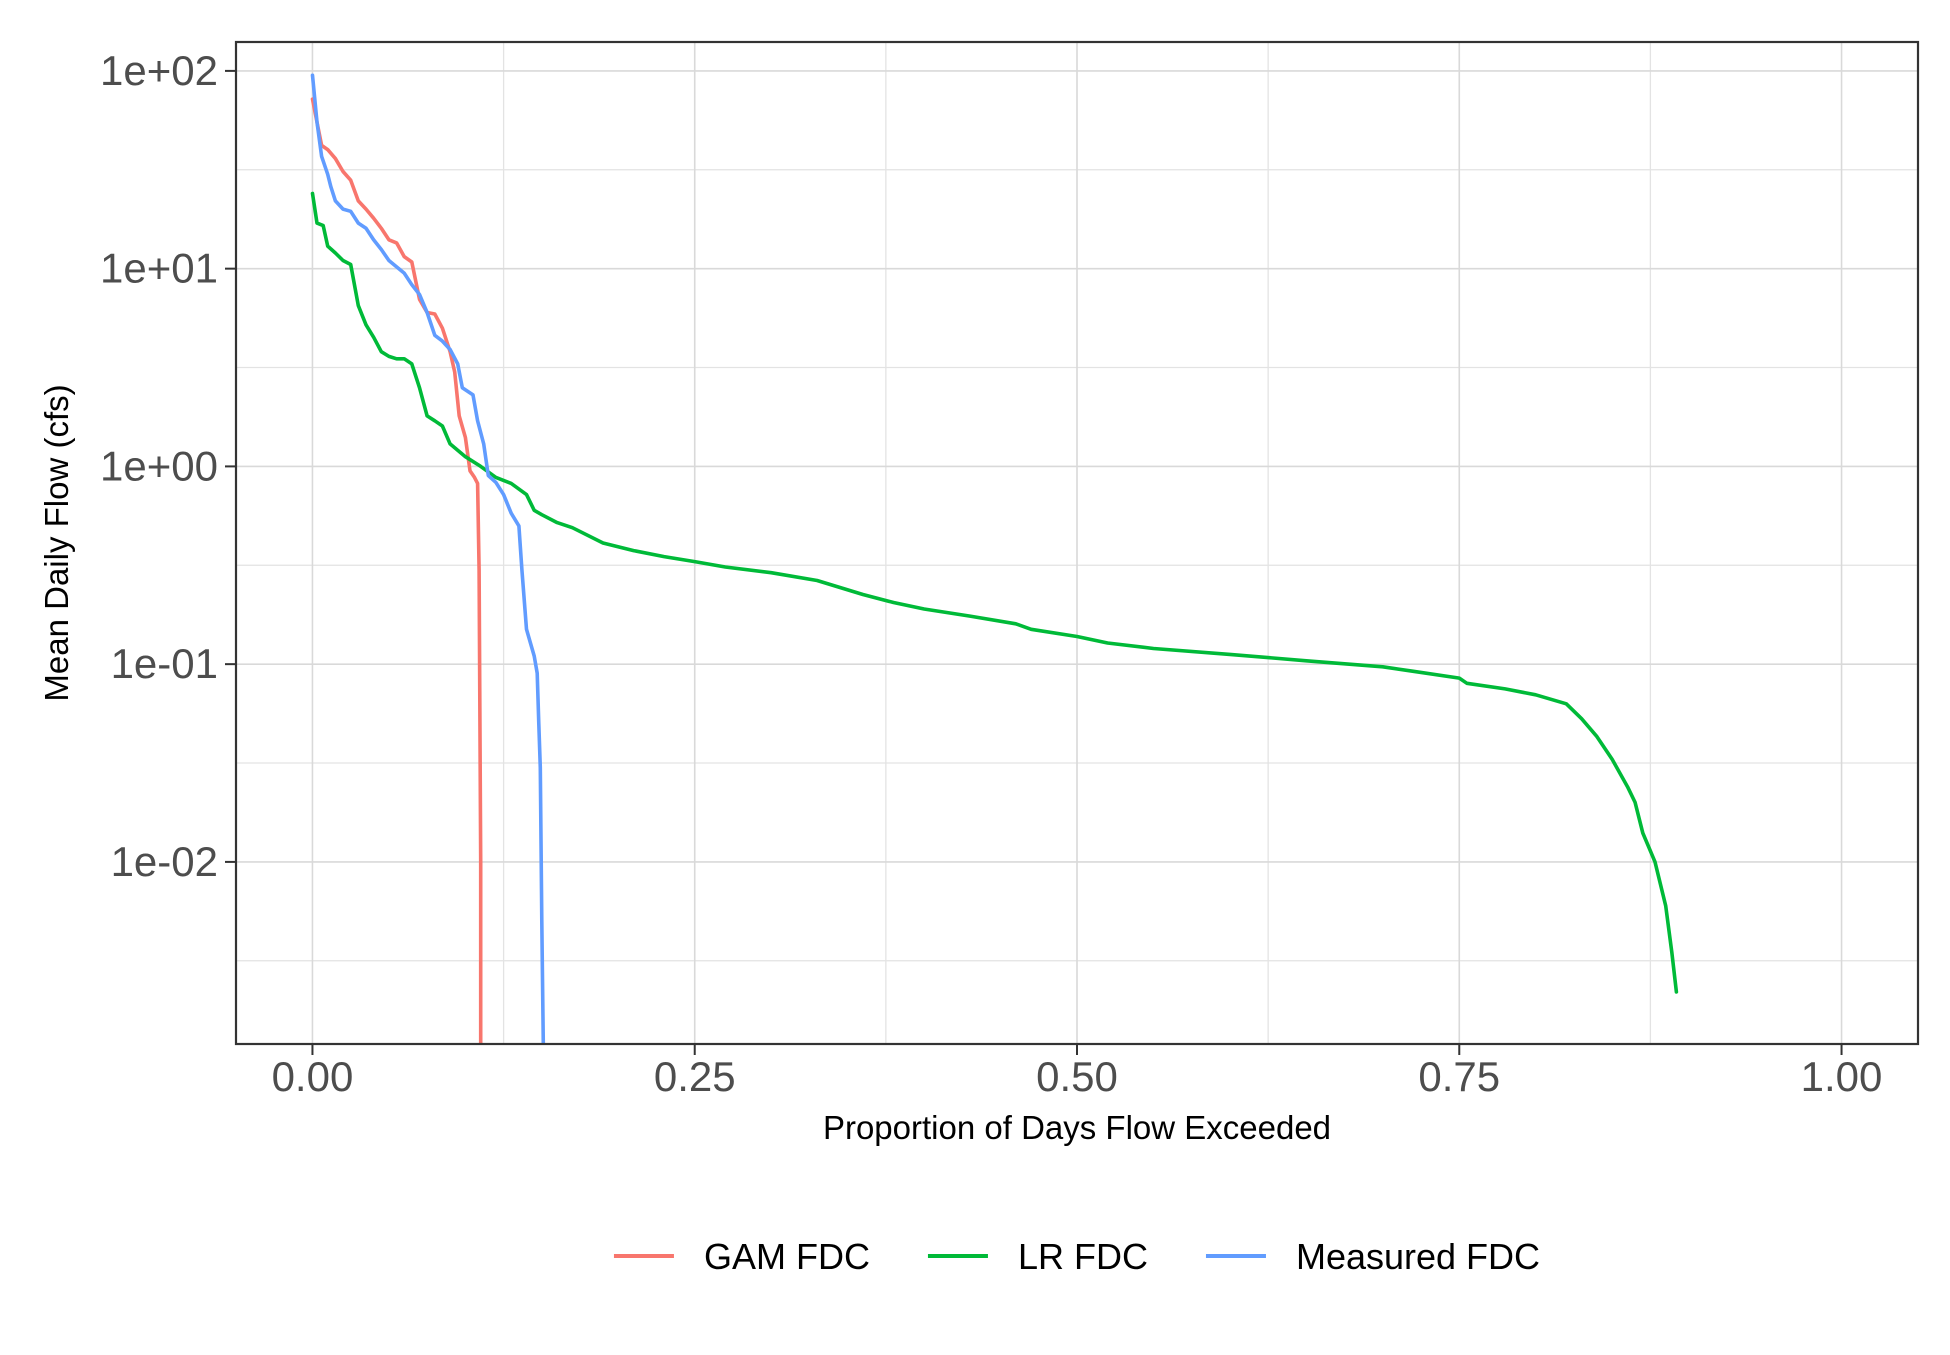 Image resolution: width=1950 pixels, height=1355 pixels. What do you see at coordinates (1083, 1256) in the screenshot?
I see `legend-label: LR FDC` at bounding box center [1083, 1256].